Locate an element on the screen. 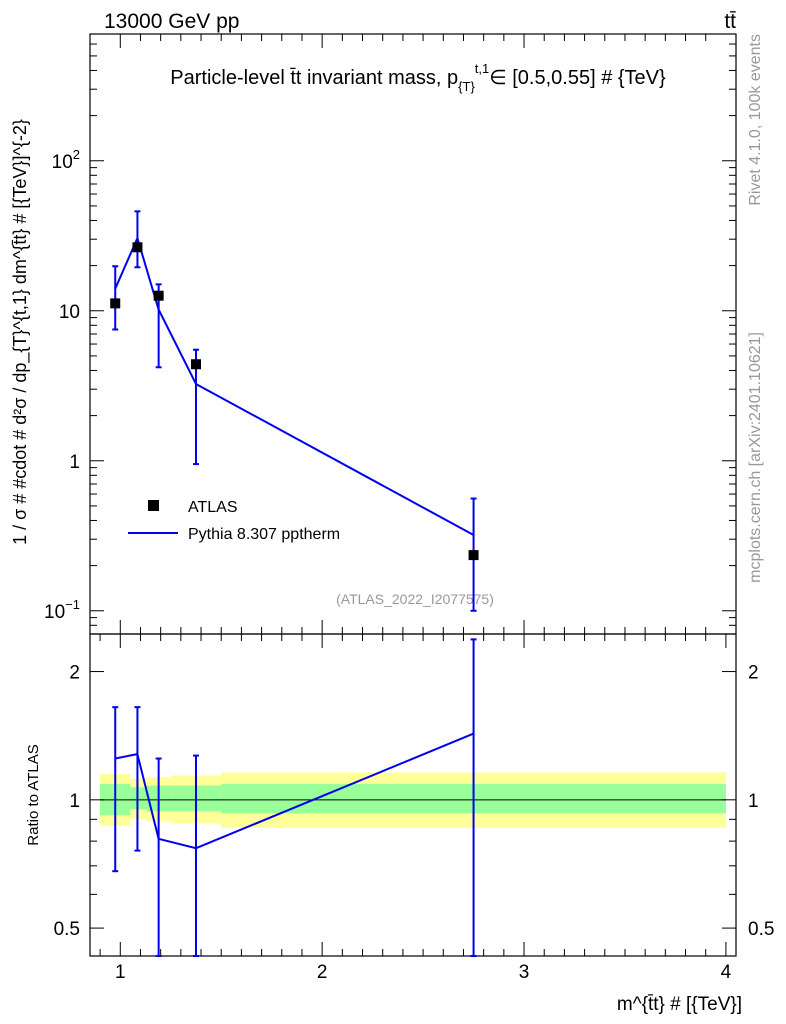 Image resolution: width=786 pixels, height=1024 pixels. ratio-band-inner is located at coordinates (138, 798).